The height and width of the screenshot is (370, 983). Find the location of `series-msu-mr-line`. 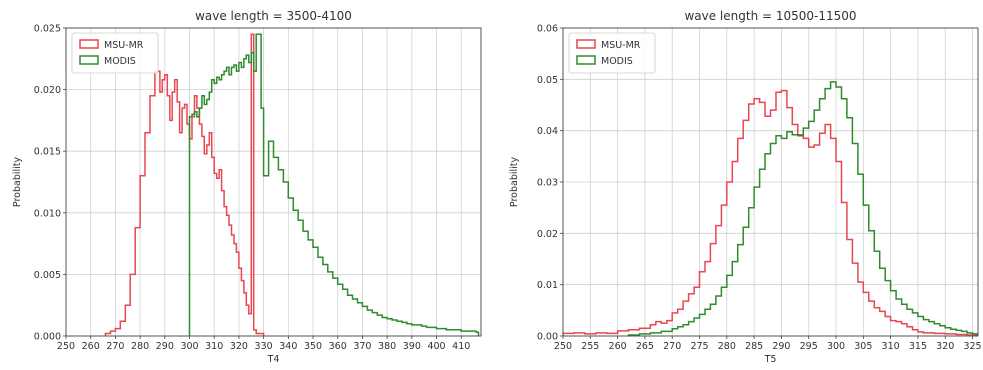

series-msu-mr-line is located at coordinates (184, 184).